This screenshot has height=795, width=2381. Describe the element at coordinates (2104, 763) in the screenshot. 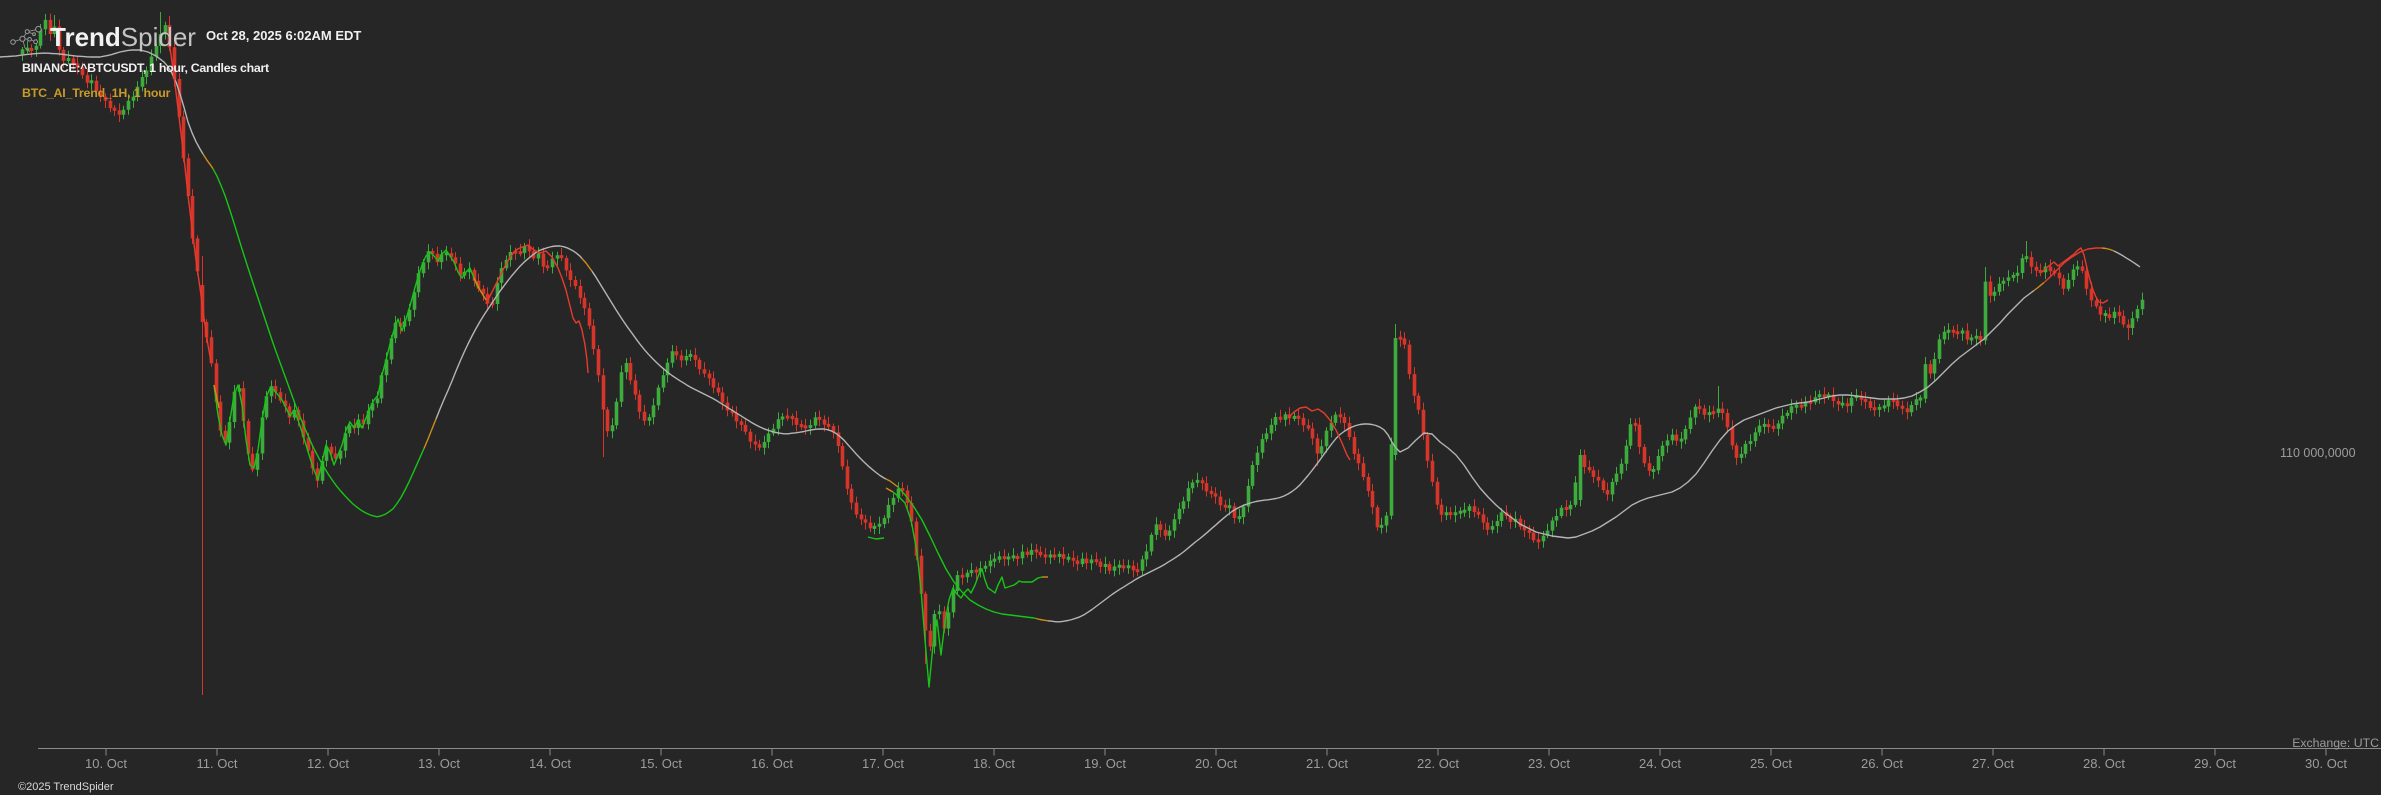

I see `svg-text: 28. Oct` at that location.